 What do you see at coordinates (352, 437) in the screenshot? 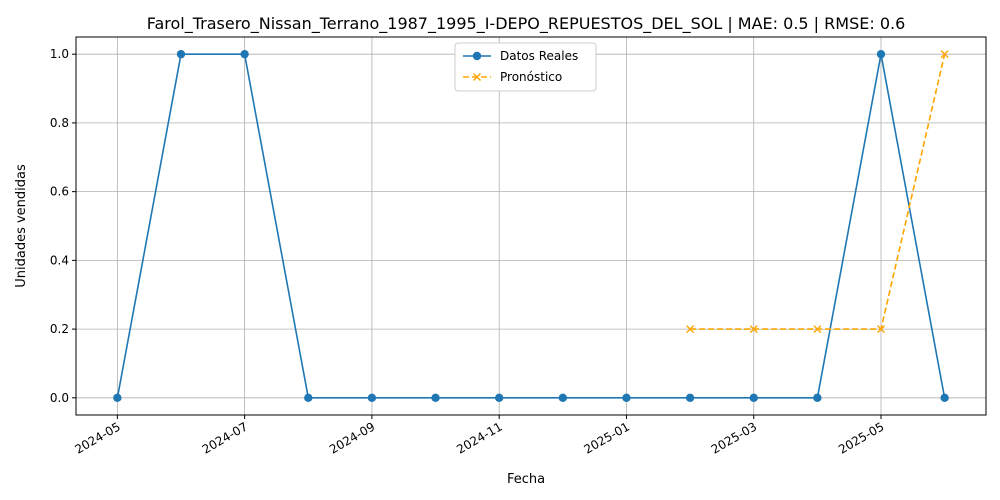
I see `x-tick-label: 2024-09` at bounding box center [352, 437].